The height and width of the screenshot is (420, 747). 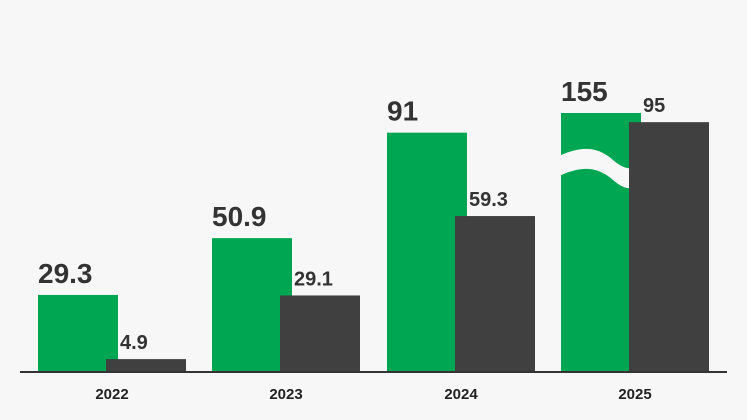 I want to click on bar-primary-2024, so click(x=427, y=252).